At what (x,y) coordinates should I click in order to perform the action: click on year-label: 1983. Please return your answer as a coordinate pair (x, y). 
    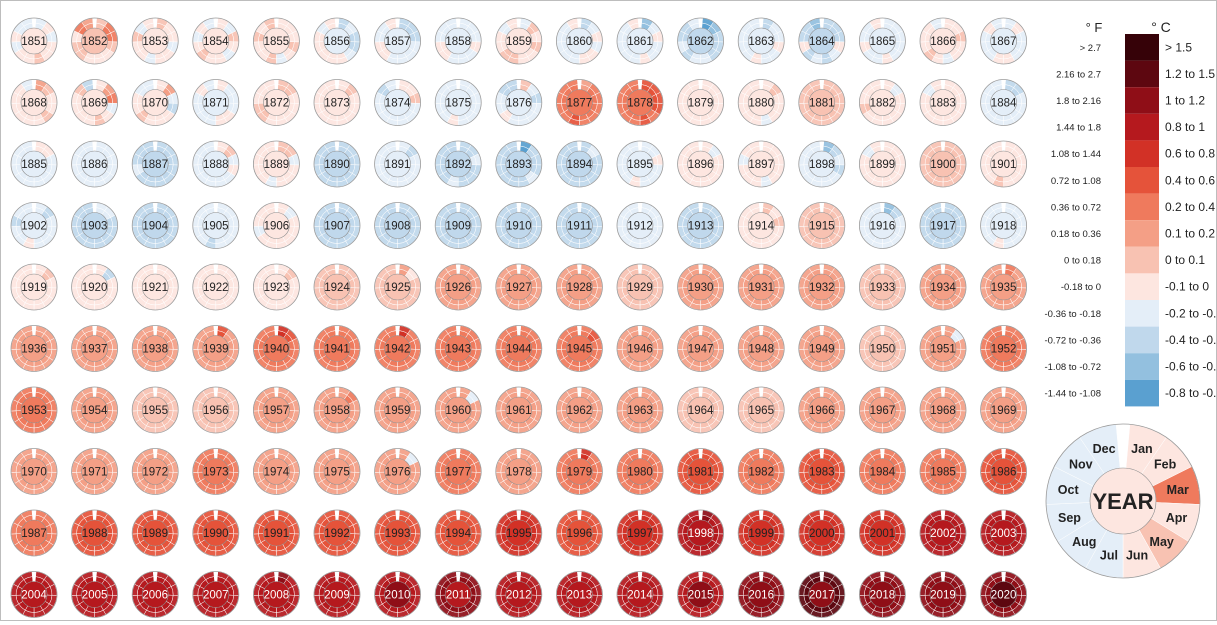
    Looking at the image, I should click on (822, 473).